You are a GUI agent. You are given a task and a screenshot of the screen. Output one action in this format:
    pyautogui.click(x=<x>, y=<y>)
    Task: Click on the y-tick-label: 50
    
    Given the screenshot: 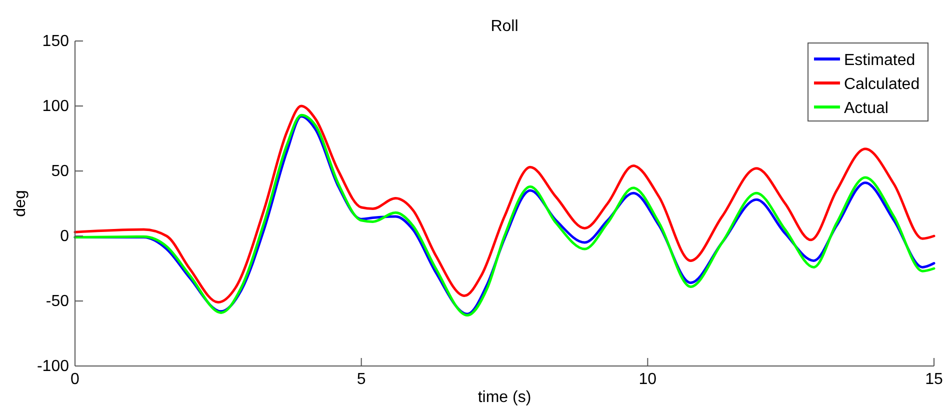 What is the action you would take?
    pyautogui.click(x=60, y=171)
    